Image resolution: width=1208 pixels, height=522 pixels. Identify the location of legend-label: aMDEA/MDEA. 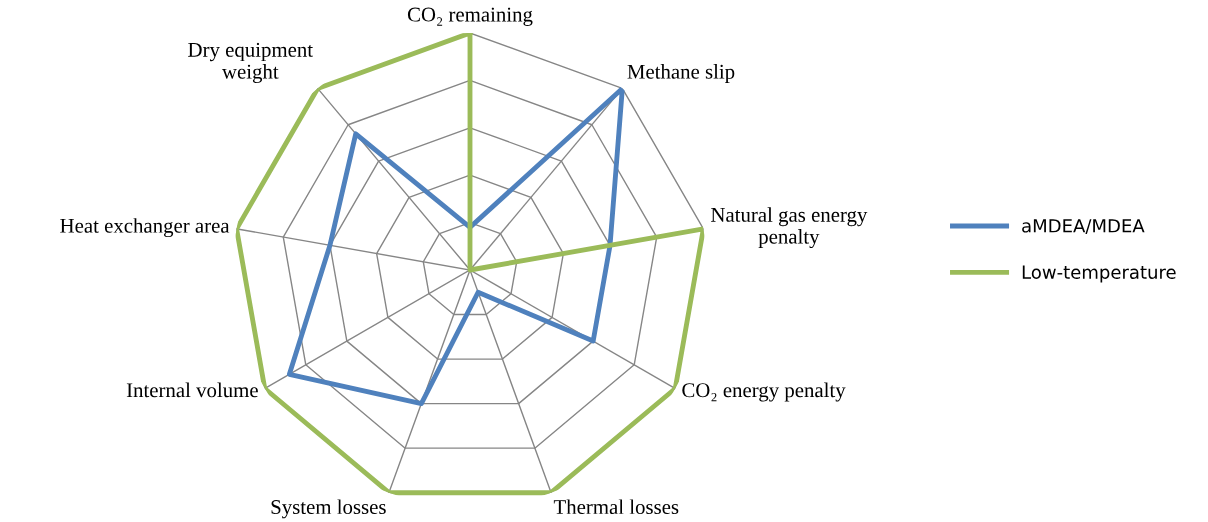
(1083, 227).